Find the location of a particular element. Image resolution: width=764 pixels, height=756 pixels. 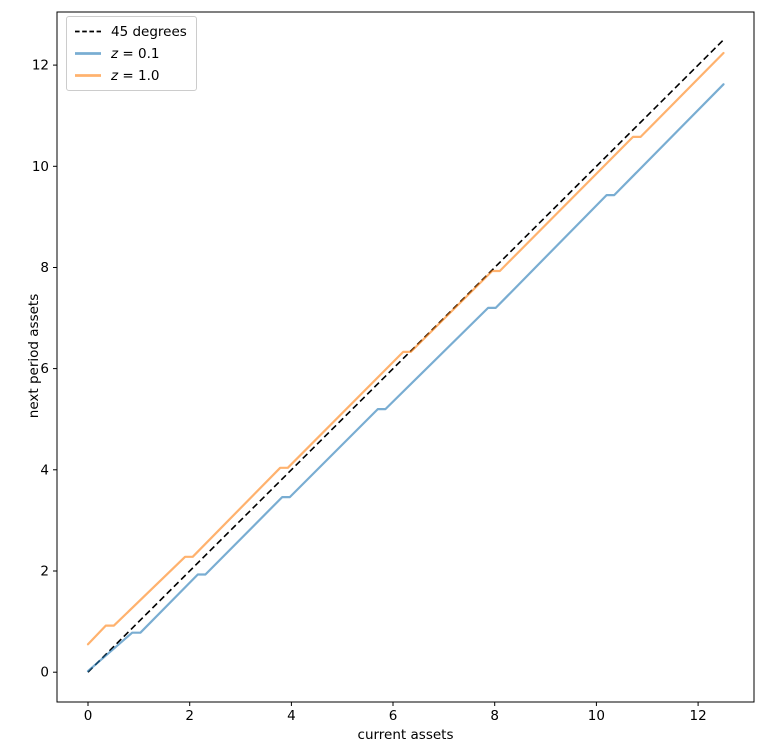

legend: 45 degrees z = 0.1 z = 1.0 is located at coordinates (131, 53).